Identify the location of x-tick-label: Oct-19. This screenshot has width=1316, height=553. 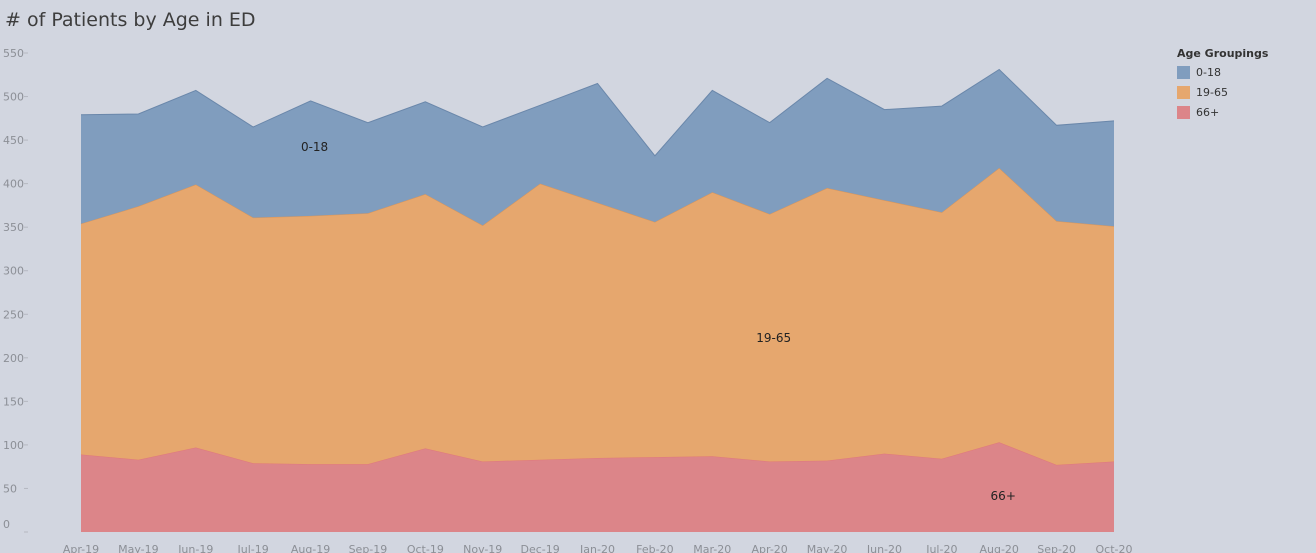
(425, 548).